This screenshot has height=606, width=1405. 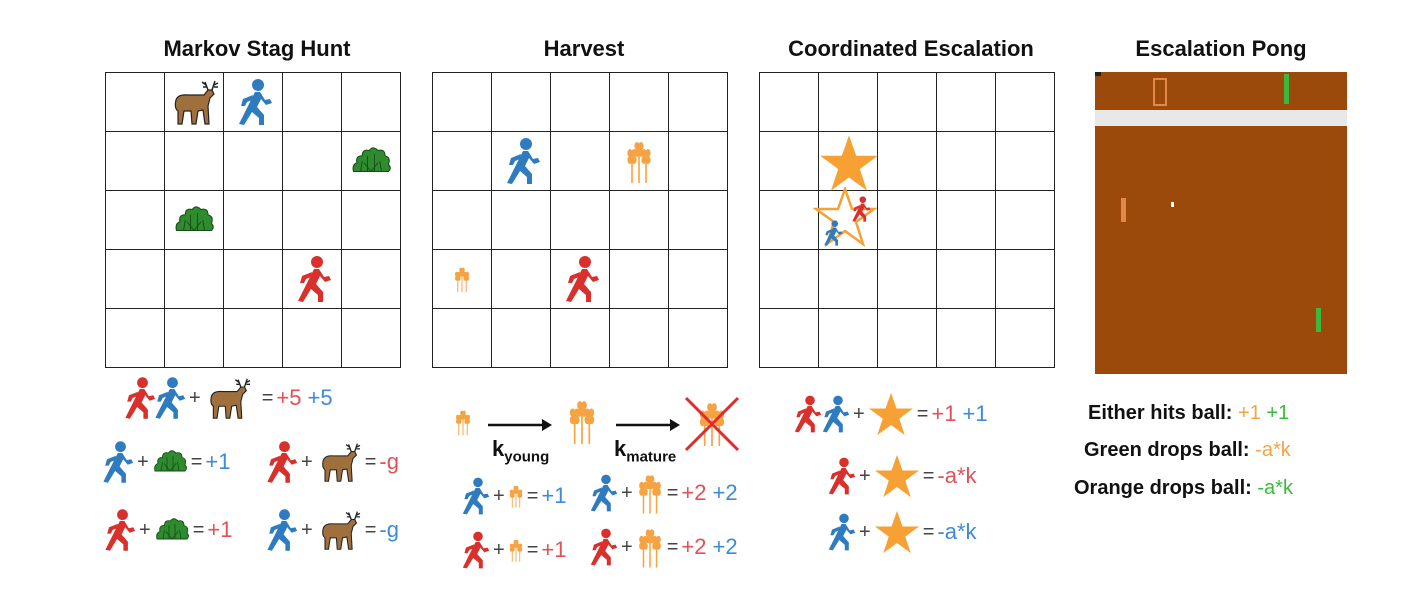 I want to click on stag-reward-row-2a: + = +1, so click(x=164, y=462).